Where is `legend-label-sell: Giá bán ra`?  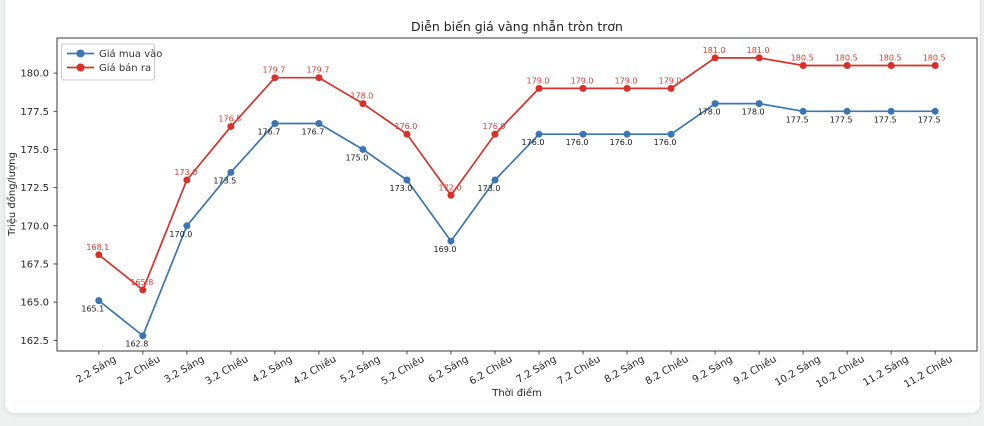 legend-label-sell: Giá bán ra is located at coordinates (125, 68).